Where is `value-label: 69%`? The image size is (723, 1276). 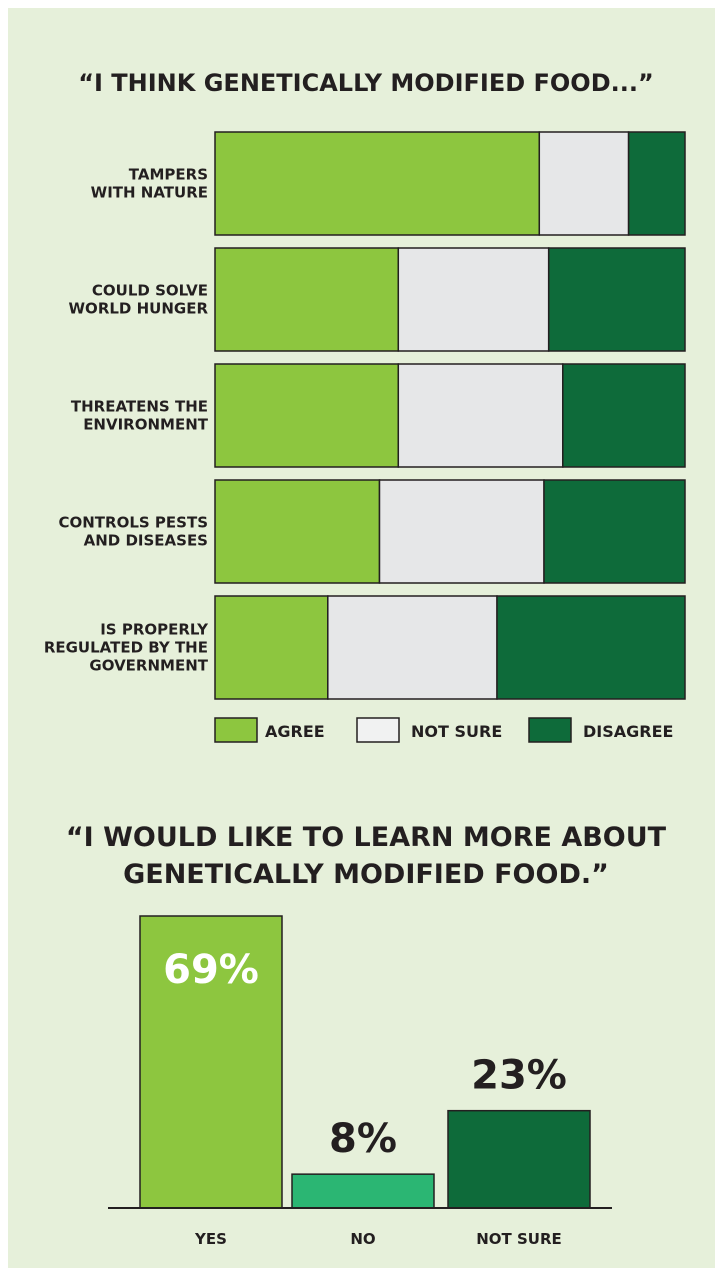 value-label: 69% is located at coordinates (211, 970).